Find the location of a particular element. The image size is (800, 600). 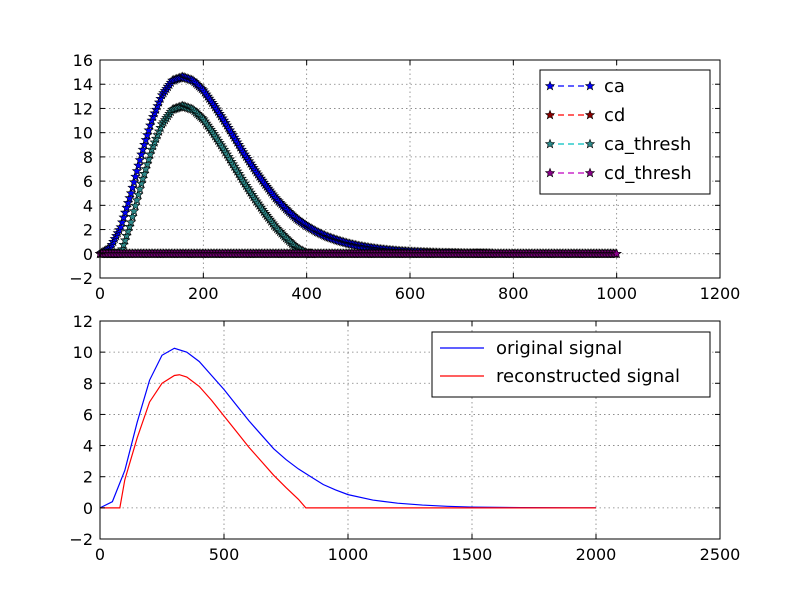

series-reconstructed-signal is located at coordinates (348, 441).